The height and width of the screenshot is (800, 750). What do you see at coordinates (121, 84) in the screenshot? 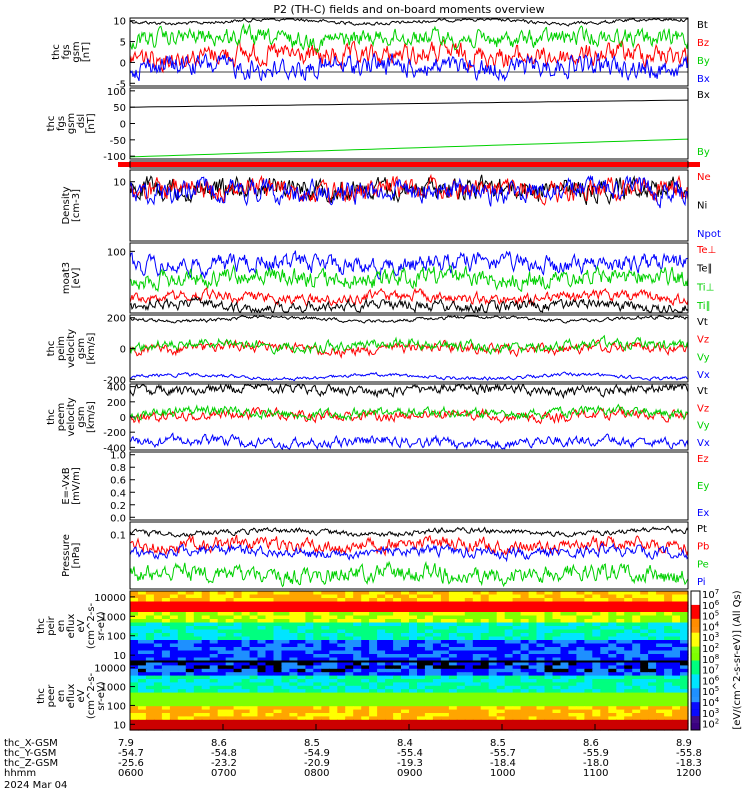
I see `y-tick-label: -5` at bounding box center [121, 84].